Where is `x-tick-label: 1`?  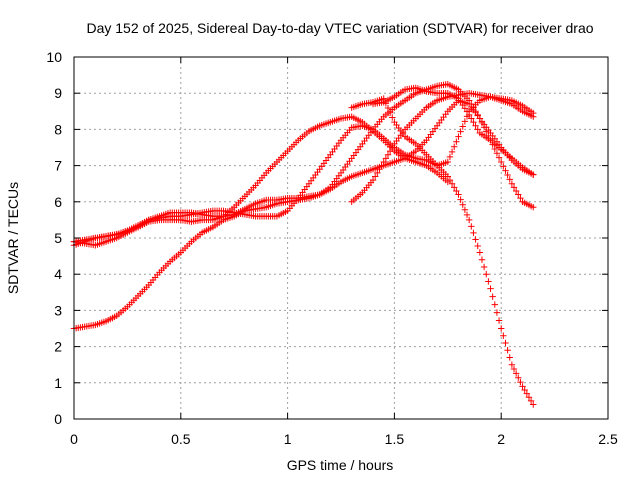
x-tick-label: 1 is located at coordinates (288, 439).